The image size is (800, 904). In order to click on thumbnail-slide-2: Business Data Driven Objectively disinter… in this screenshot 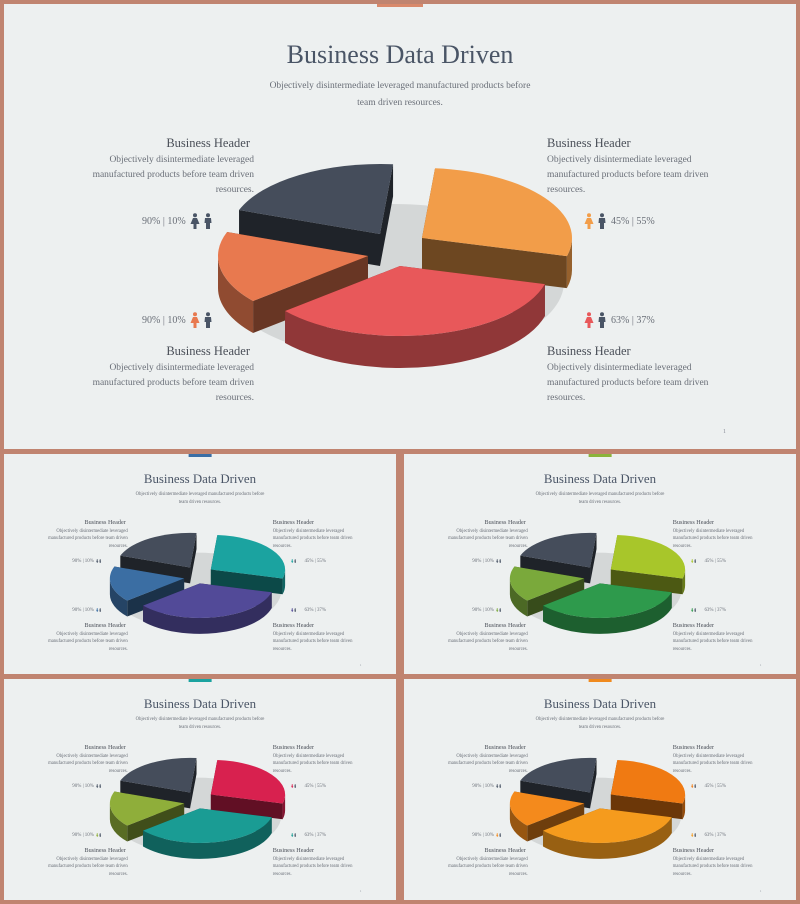, I will do `click(600, 564)`.